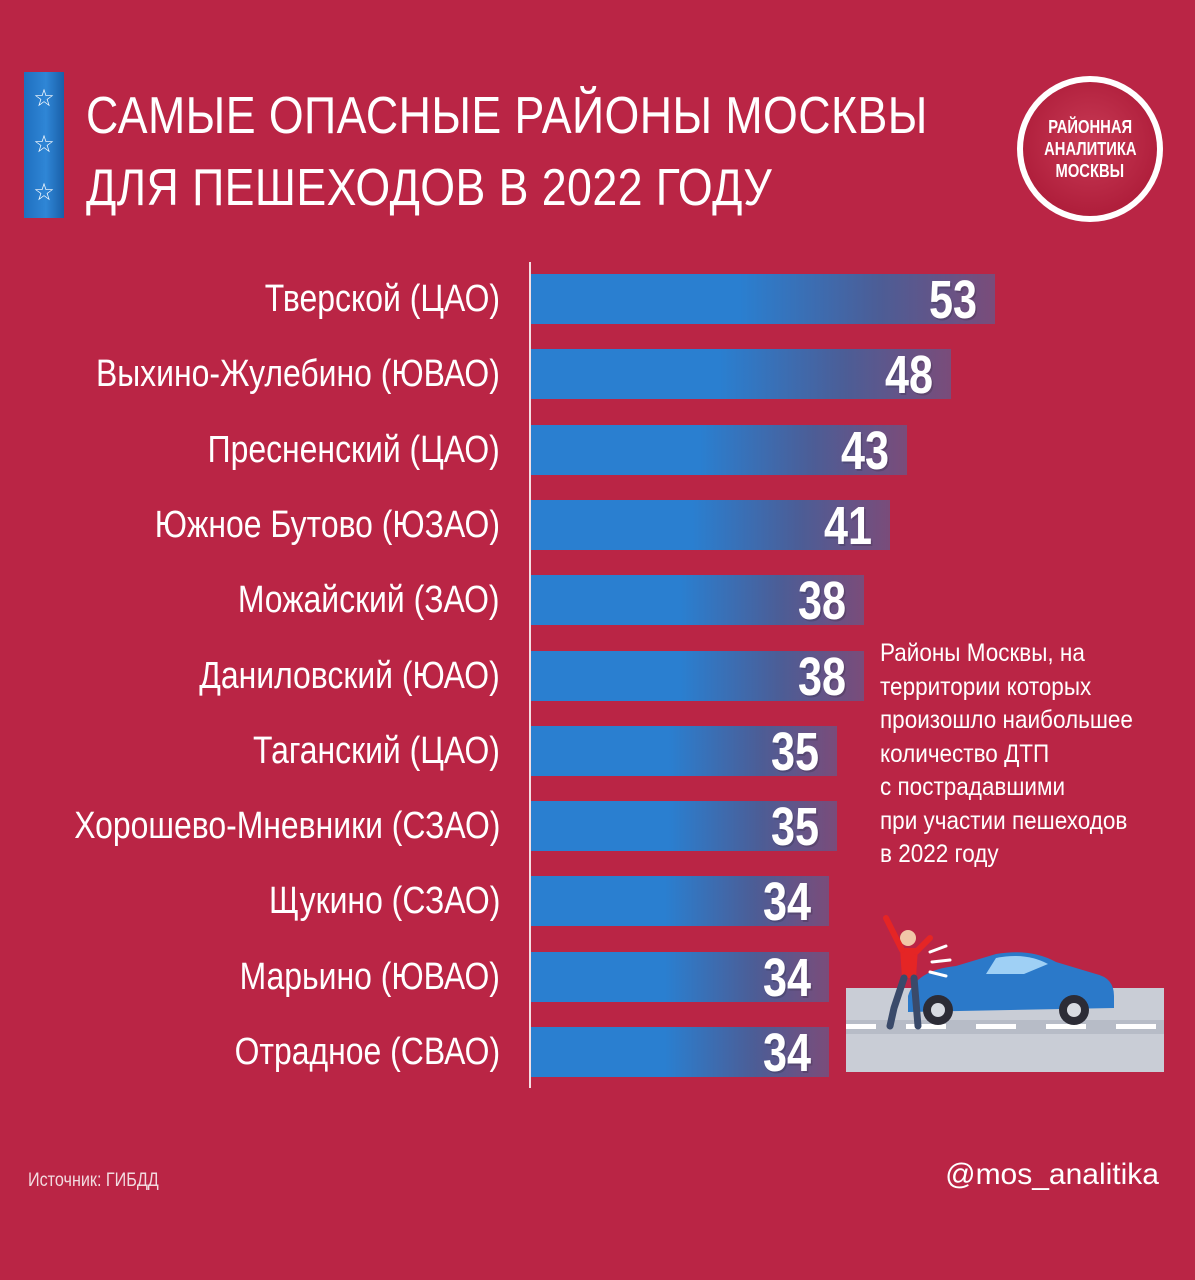  What do you see at coordinates (1090, 127) in the screenshot?
I see `logo-line-1: РАЙОННАЯ` at bounding box center [1090, 127].